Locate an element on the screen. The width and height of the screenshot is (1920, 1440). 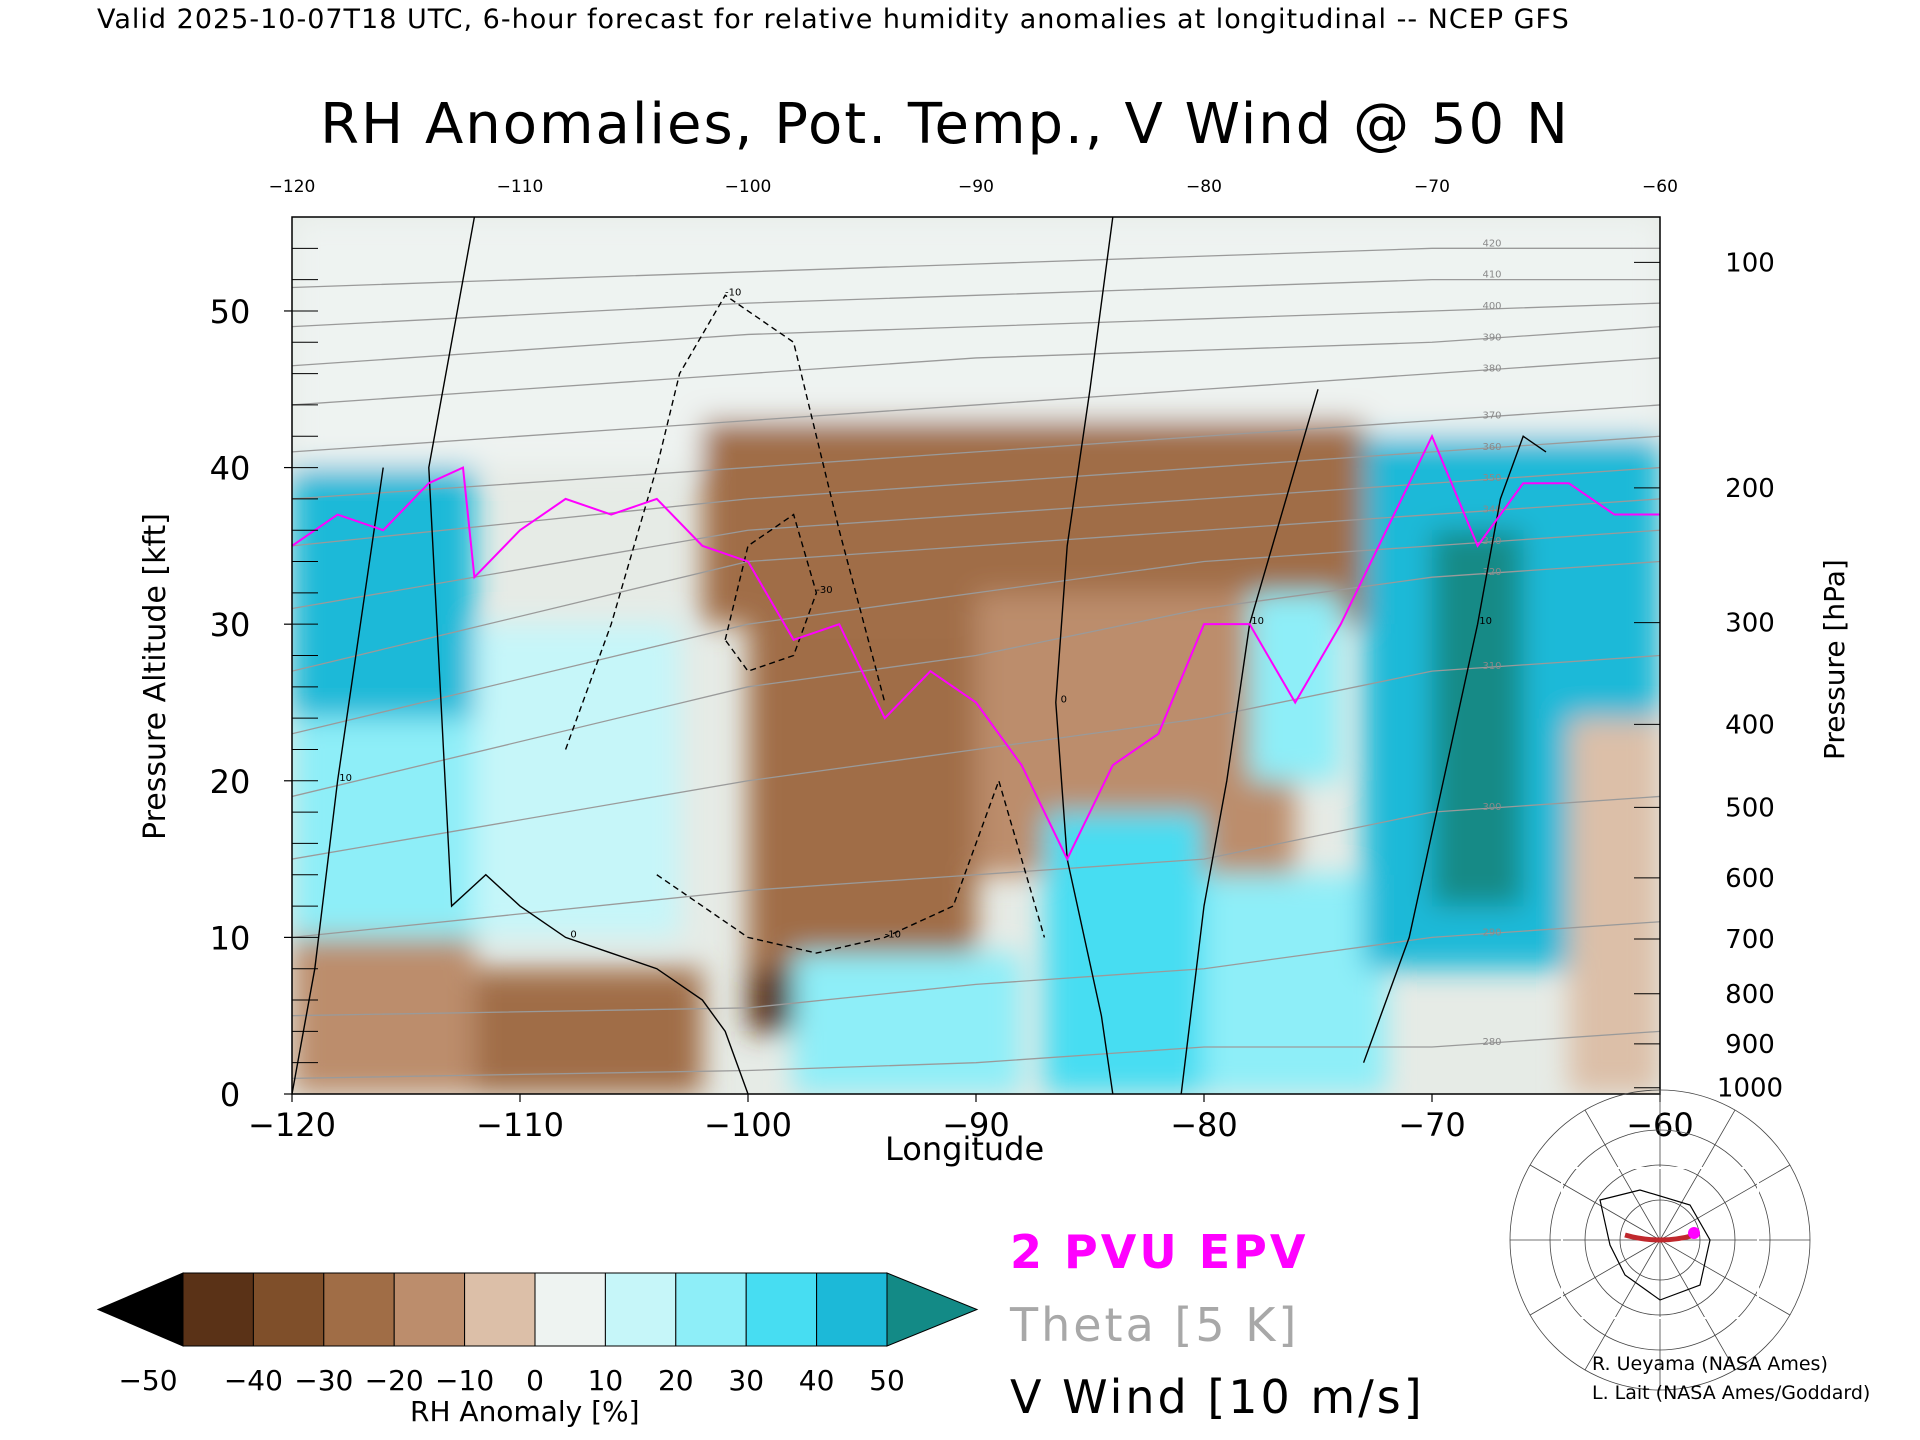
x-top-tick-label: −90 is located at coordinates (976, 187).